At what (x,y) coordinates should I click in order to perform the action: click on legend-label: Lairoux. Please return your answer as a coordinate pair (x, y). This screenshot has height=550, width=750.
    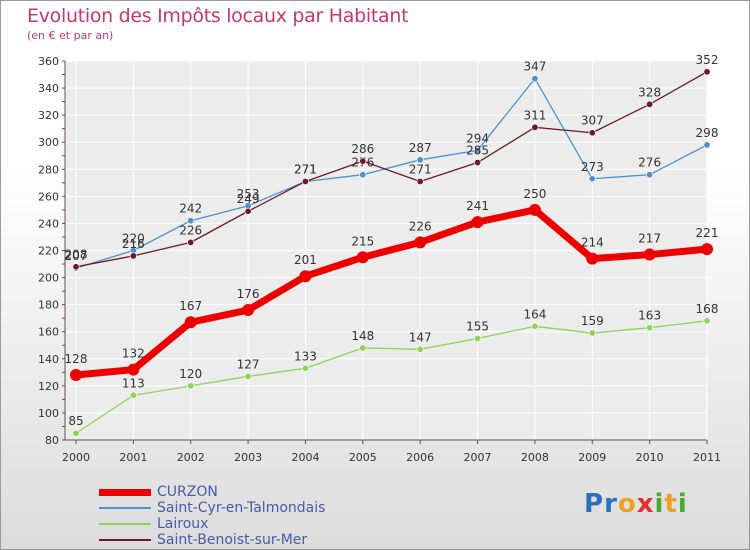
    Looking at the image, I should click on (183, 524).